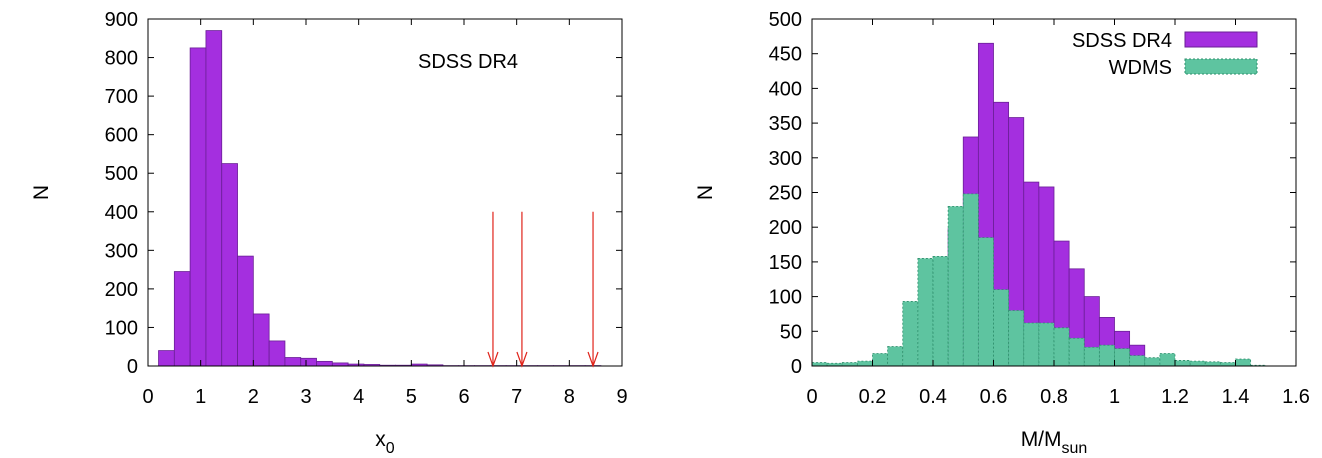 This screenshot has width=1322, height=458. I want to click on x-tick-label: 3, so click(305, 397).